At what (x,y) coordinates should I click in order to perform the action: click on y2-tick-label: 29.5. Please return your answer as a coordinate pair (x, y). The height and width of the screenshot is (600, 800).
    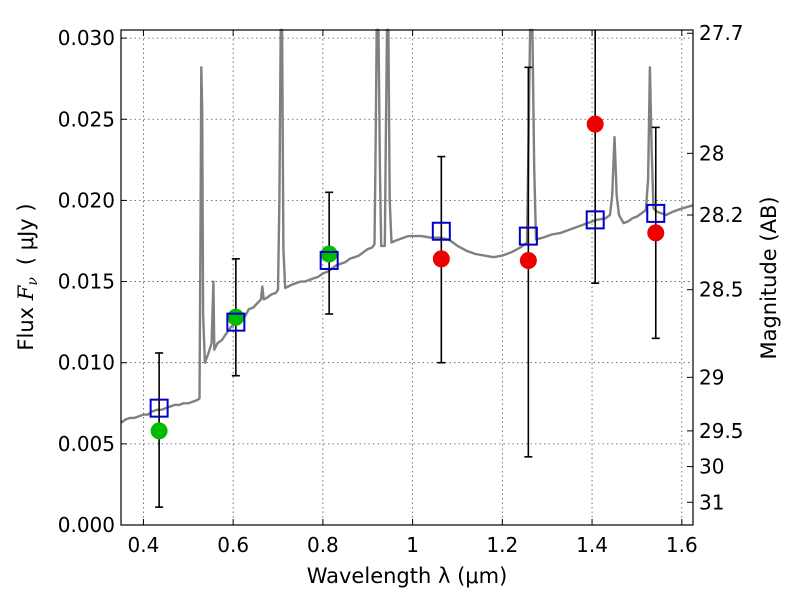
    Looking at the image, I should click on (721, 431).